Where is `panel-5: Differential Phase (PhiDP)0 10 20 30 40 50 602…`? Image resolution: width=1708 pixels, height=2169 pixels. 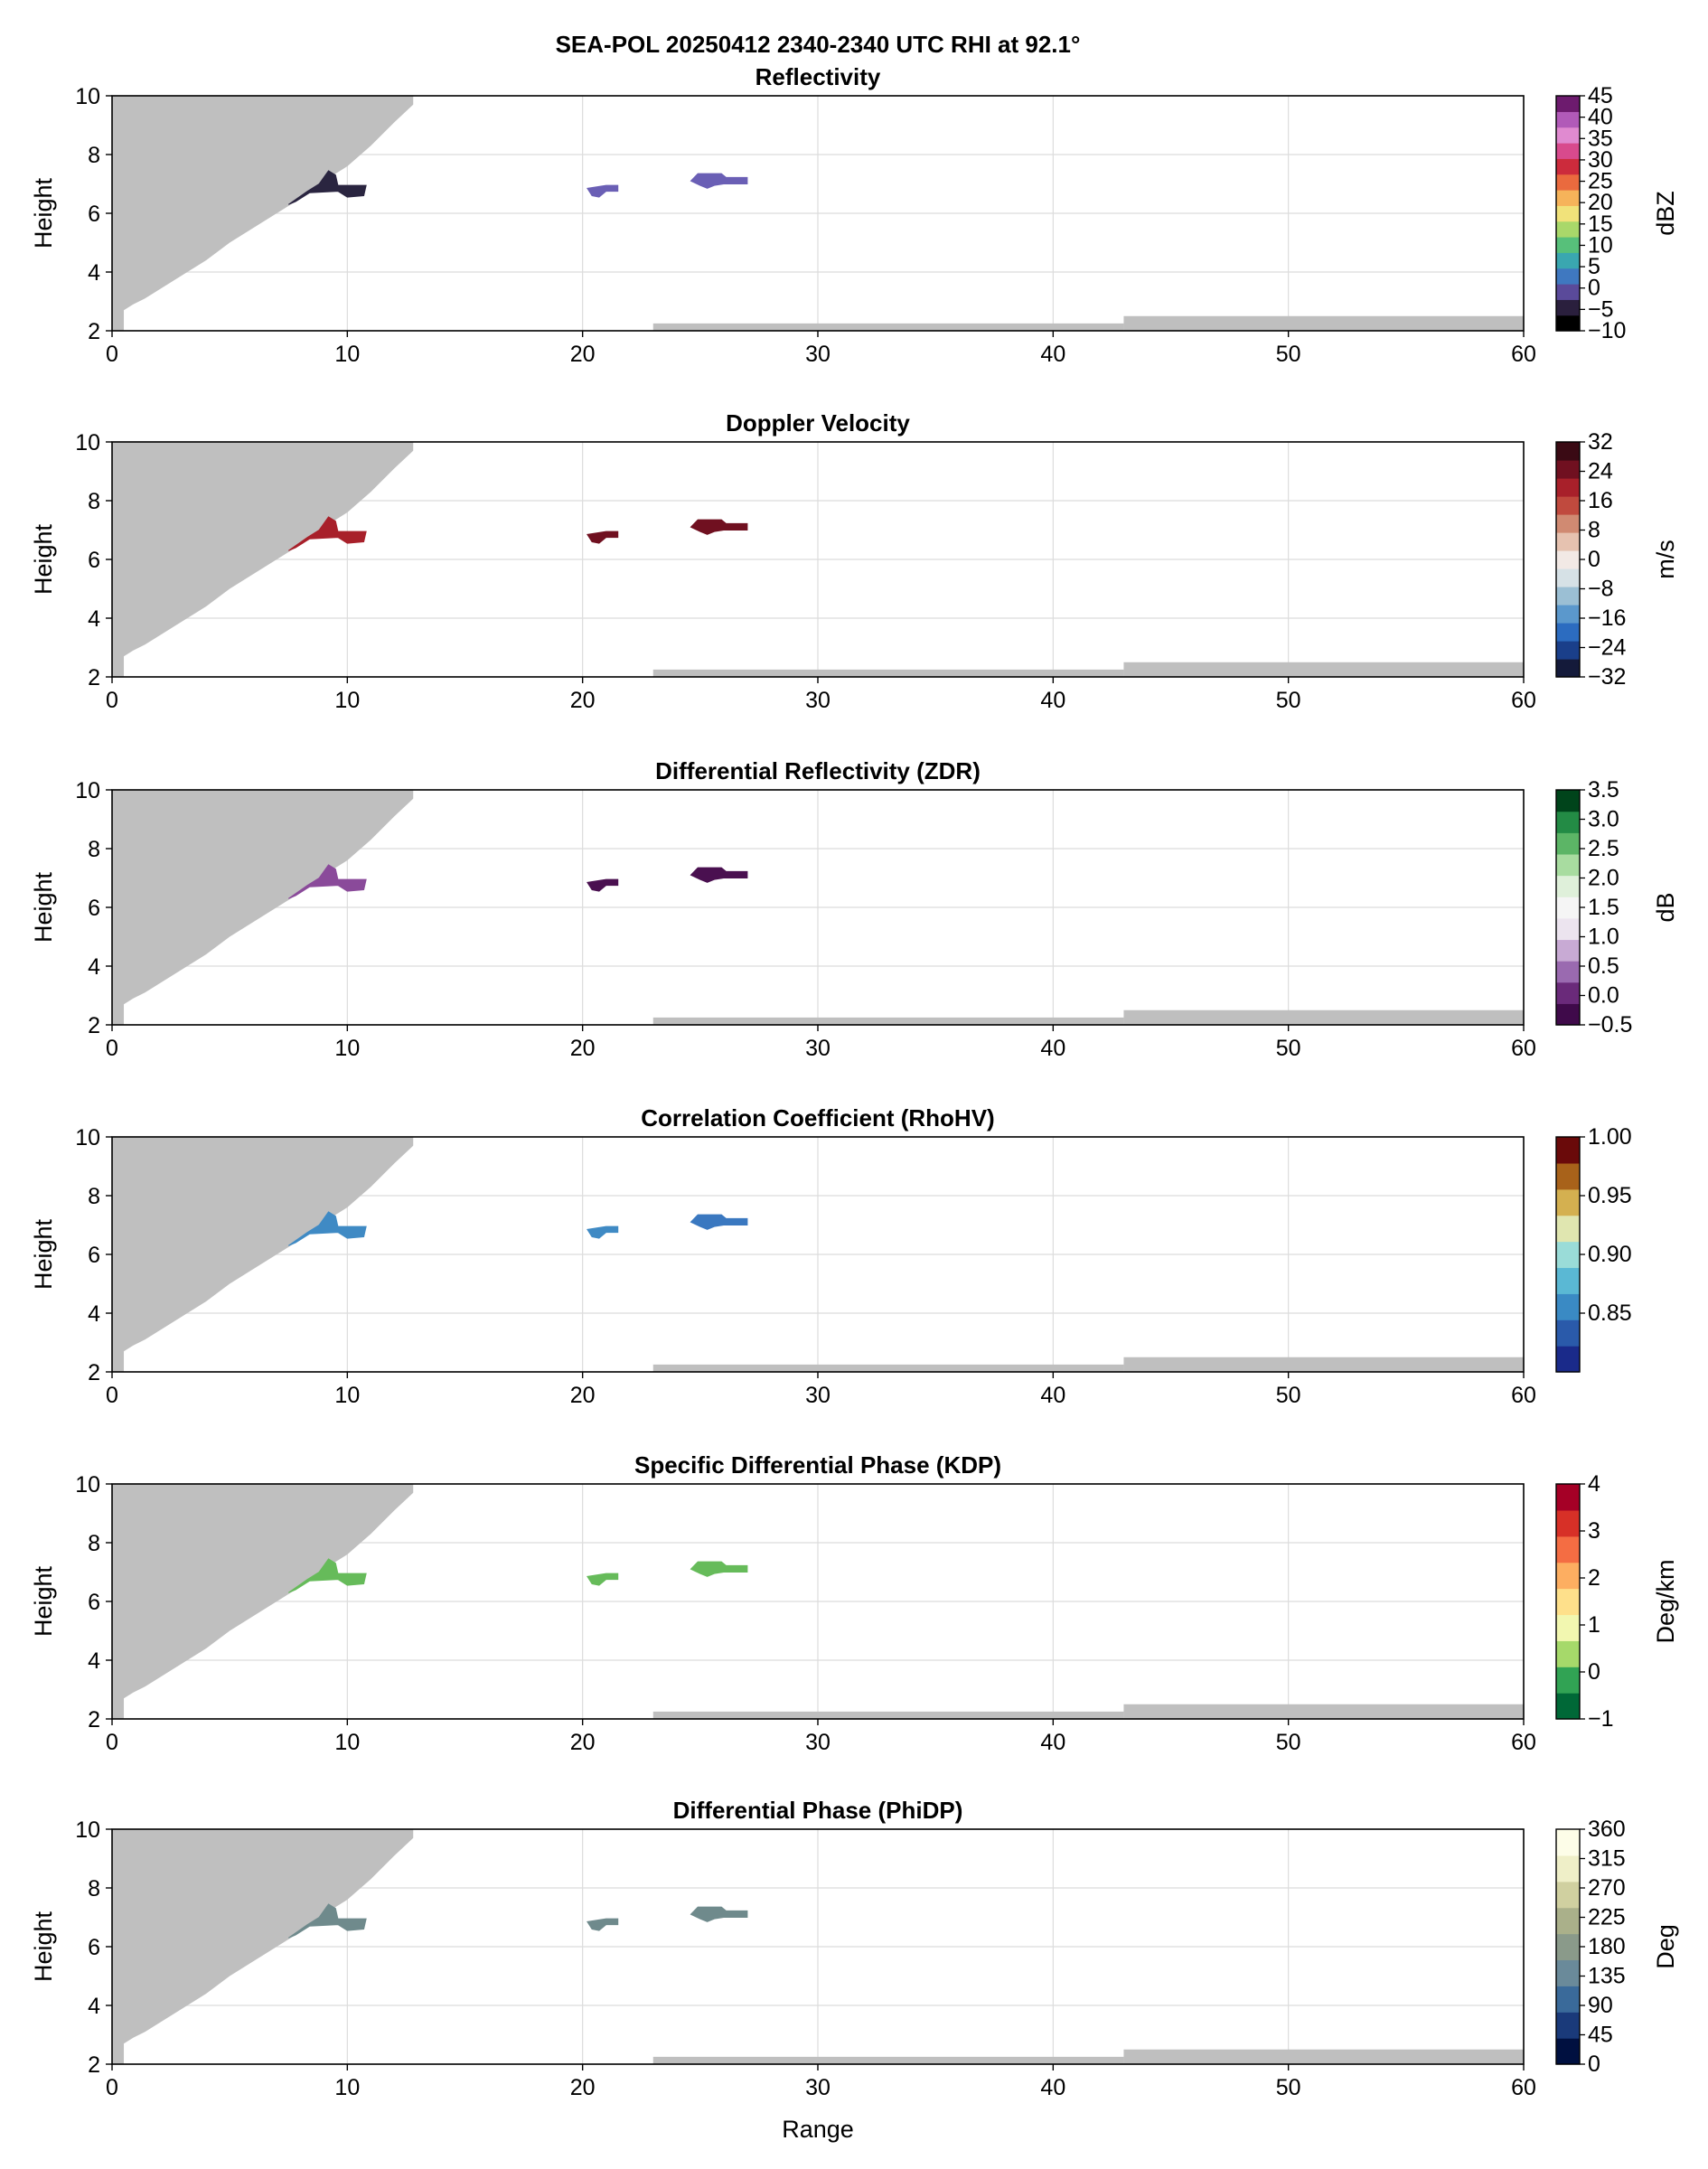 panel-5: Differential Phase (PhiDP)0 10 20 30 40 50 602… is located at coordinates (854, 1949).